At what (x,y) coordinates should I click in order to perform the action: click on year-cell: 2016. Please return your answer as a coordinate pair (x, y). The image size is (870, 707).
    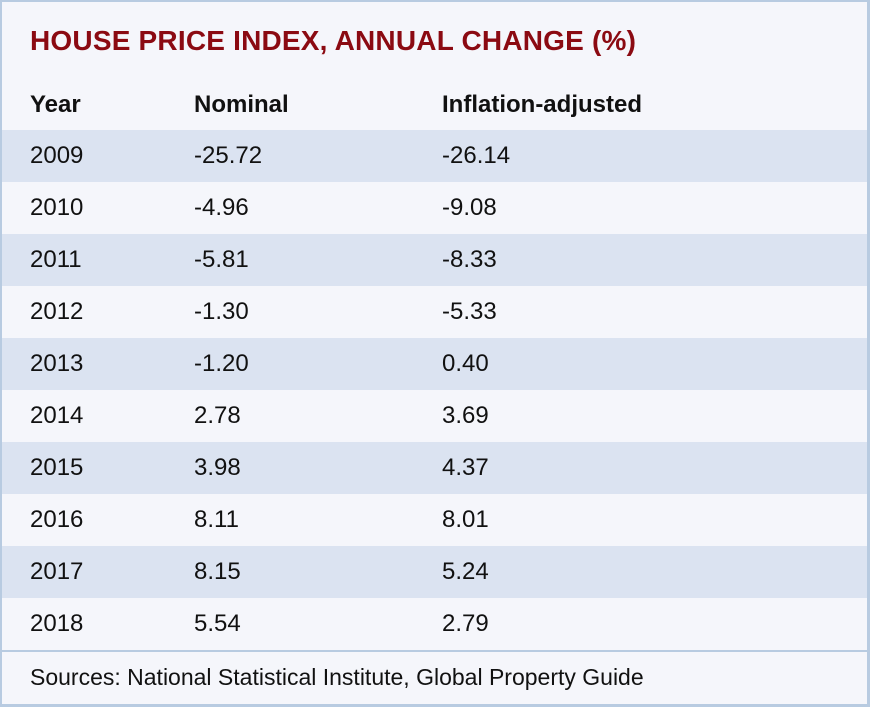
    Looking at the image, I should click on (57, 519).